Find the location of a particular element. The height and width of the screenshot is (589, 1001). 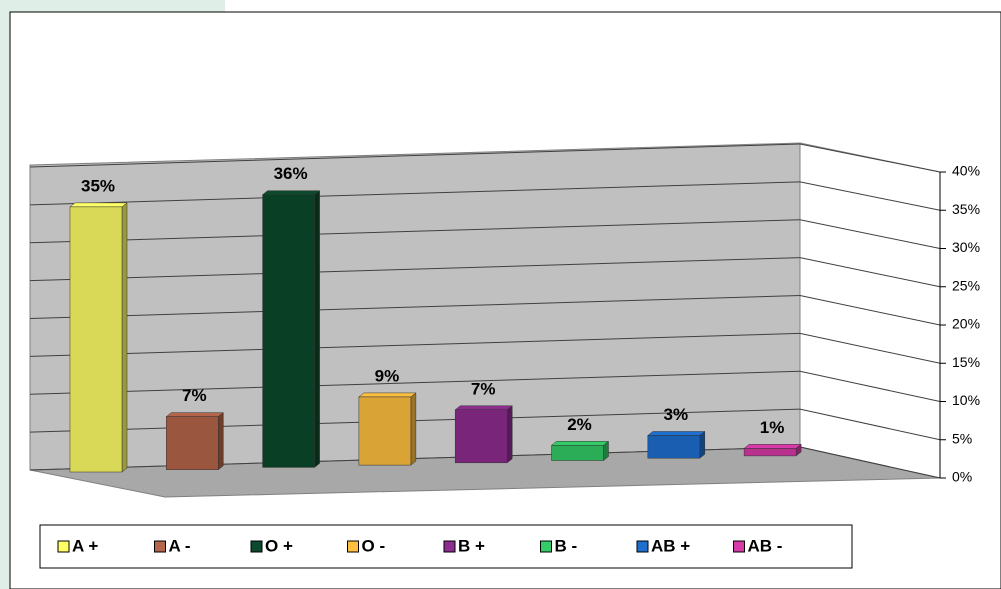

value-label: 9% is located at coordinates (387, 375).